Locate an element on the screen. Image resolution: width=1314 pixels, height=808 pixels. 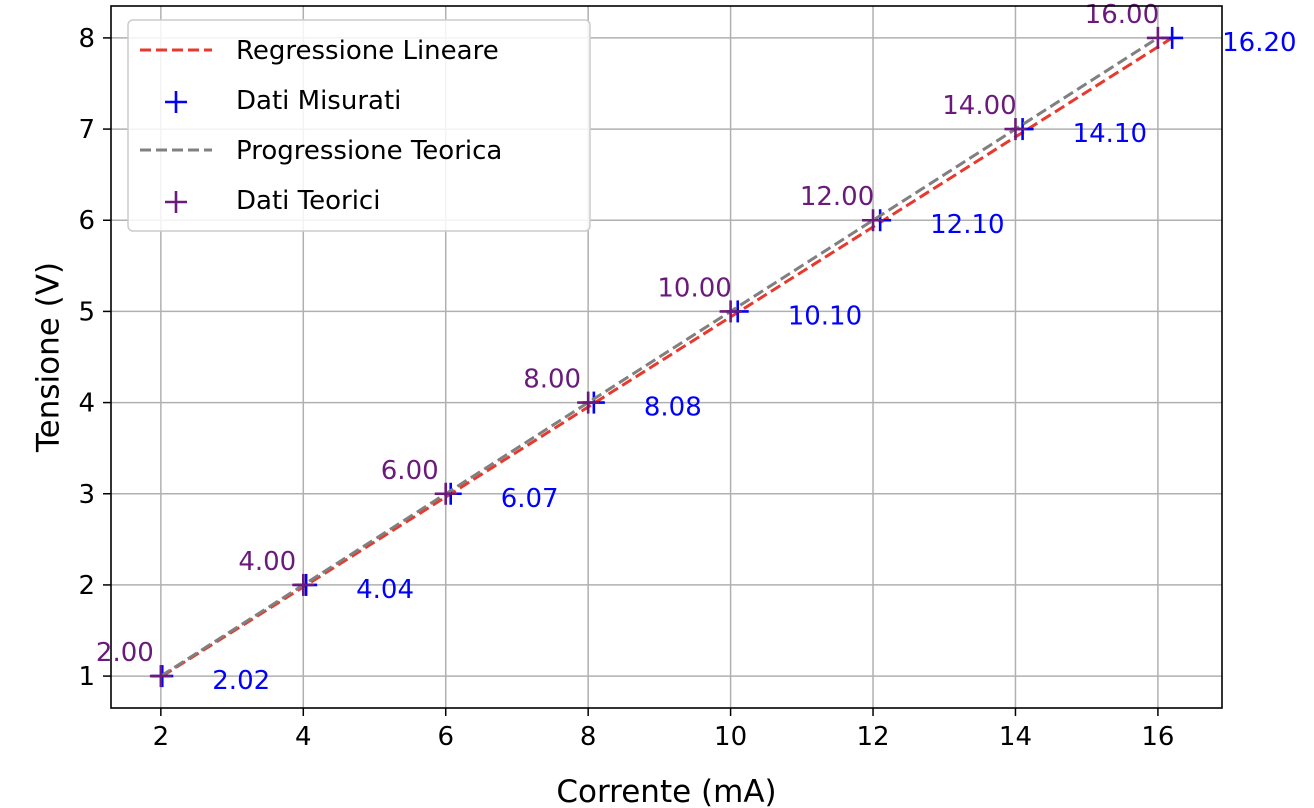
y-tick-label: 1 is located at coordinates (86, 677).